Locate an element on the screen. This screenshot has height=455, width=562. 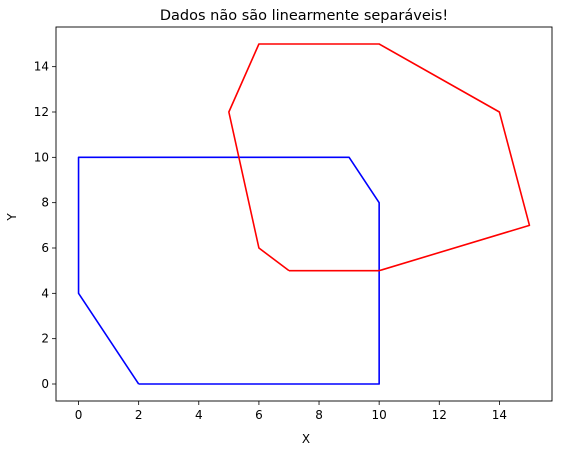
x-tick-label: 10 is located at coordinates (379, 415).